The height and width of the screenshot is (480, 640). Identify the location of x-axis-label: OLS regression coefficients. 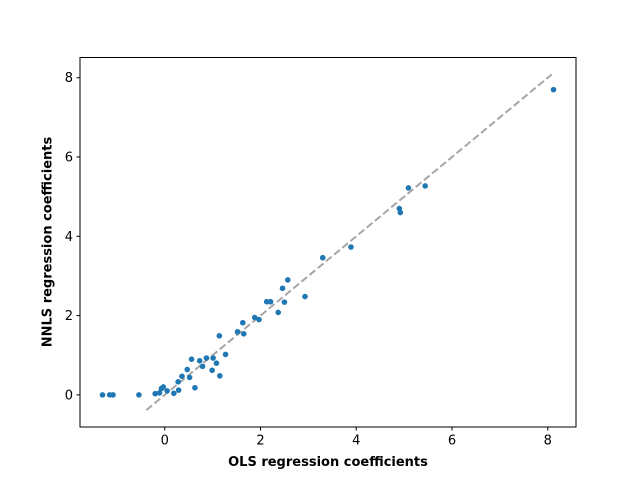
(328, 462).